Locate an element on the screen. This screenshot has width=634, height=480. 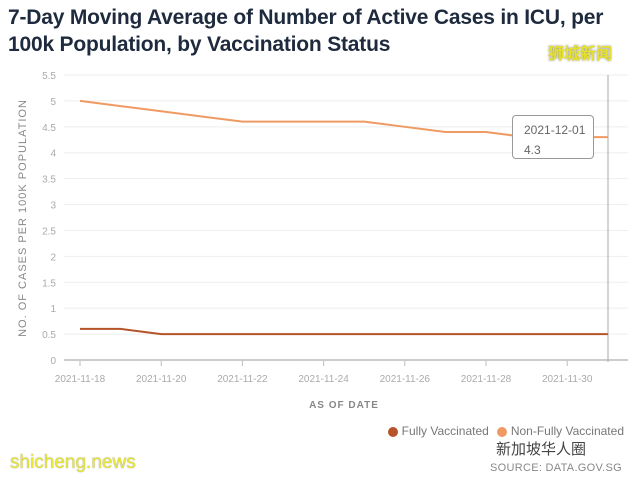
y-tick-label: 4.5 is located at coordinates (49, 128).